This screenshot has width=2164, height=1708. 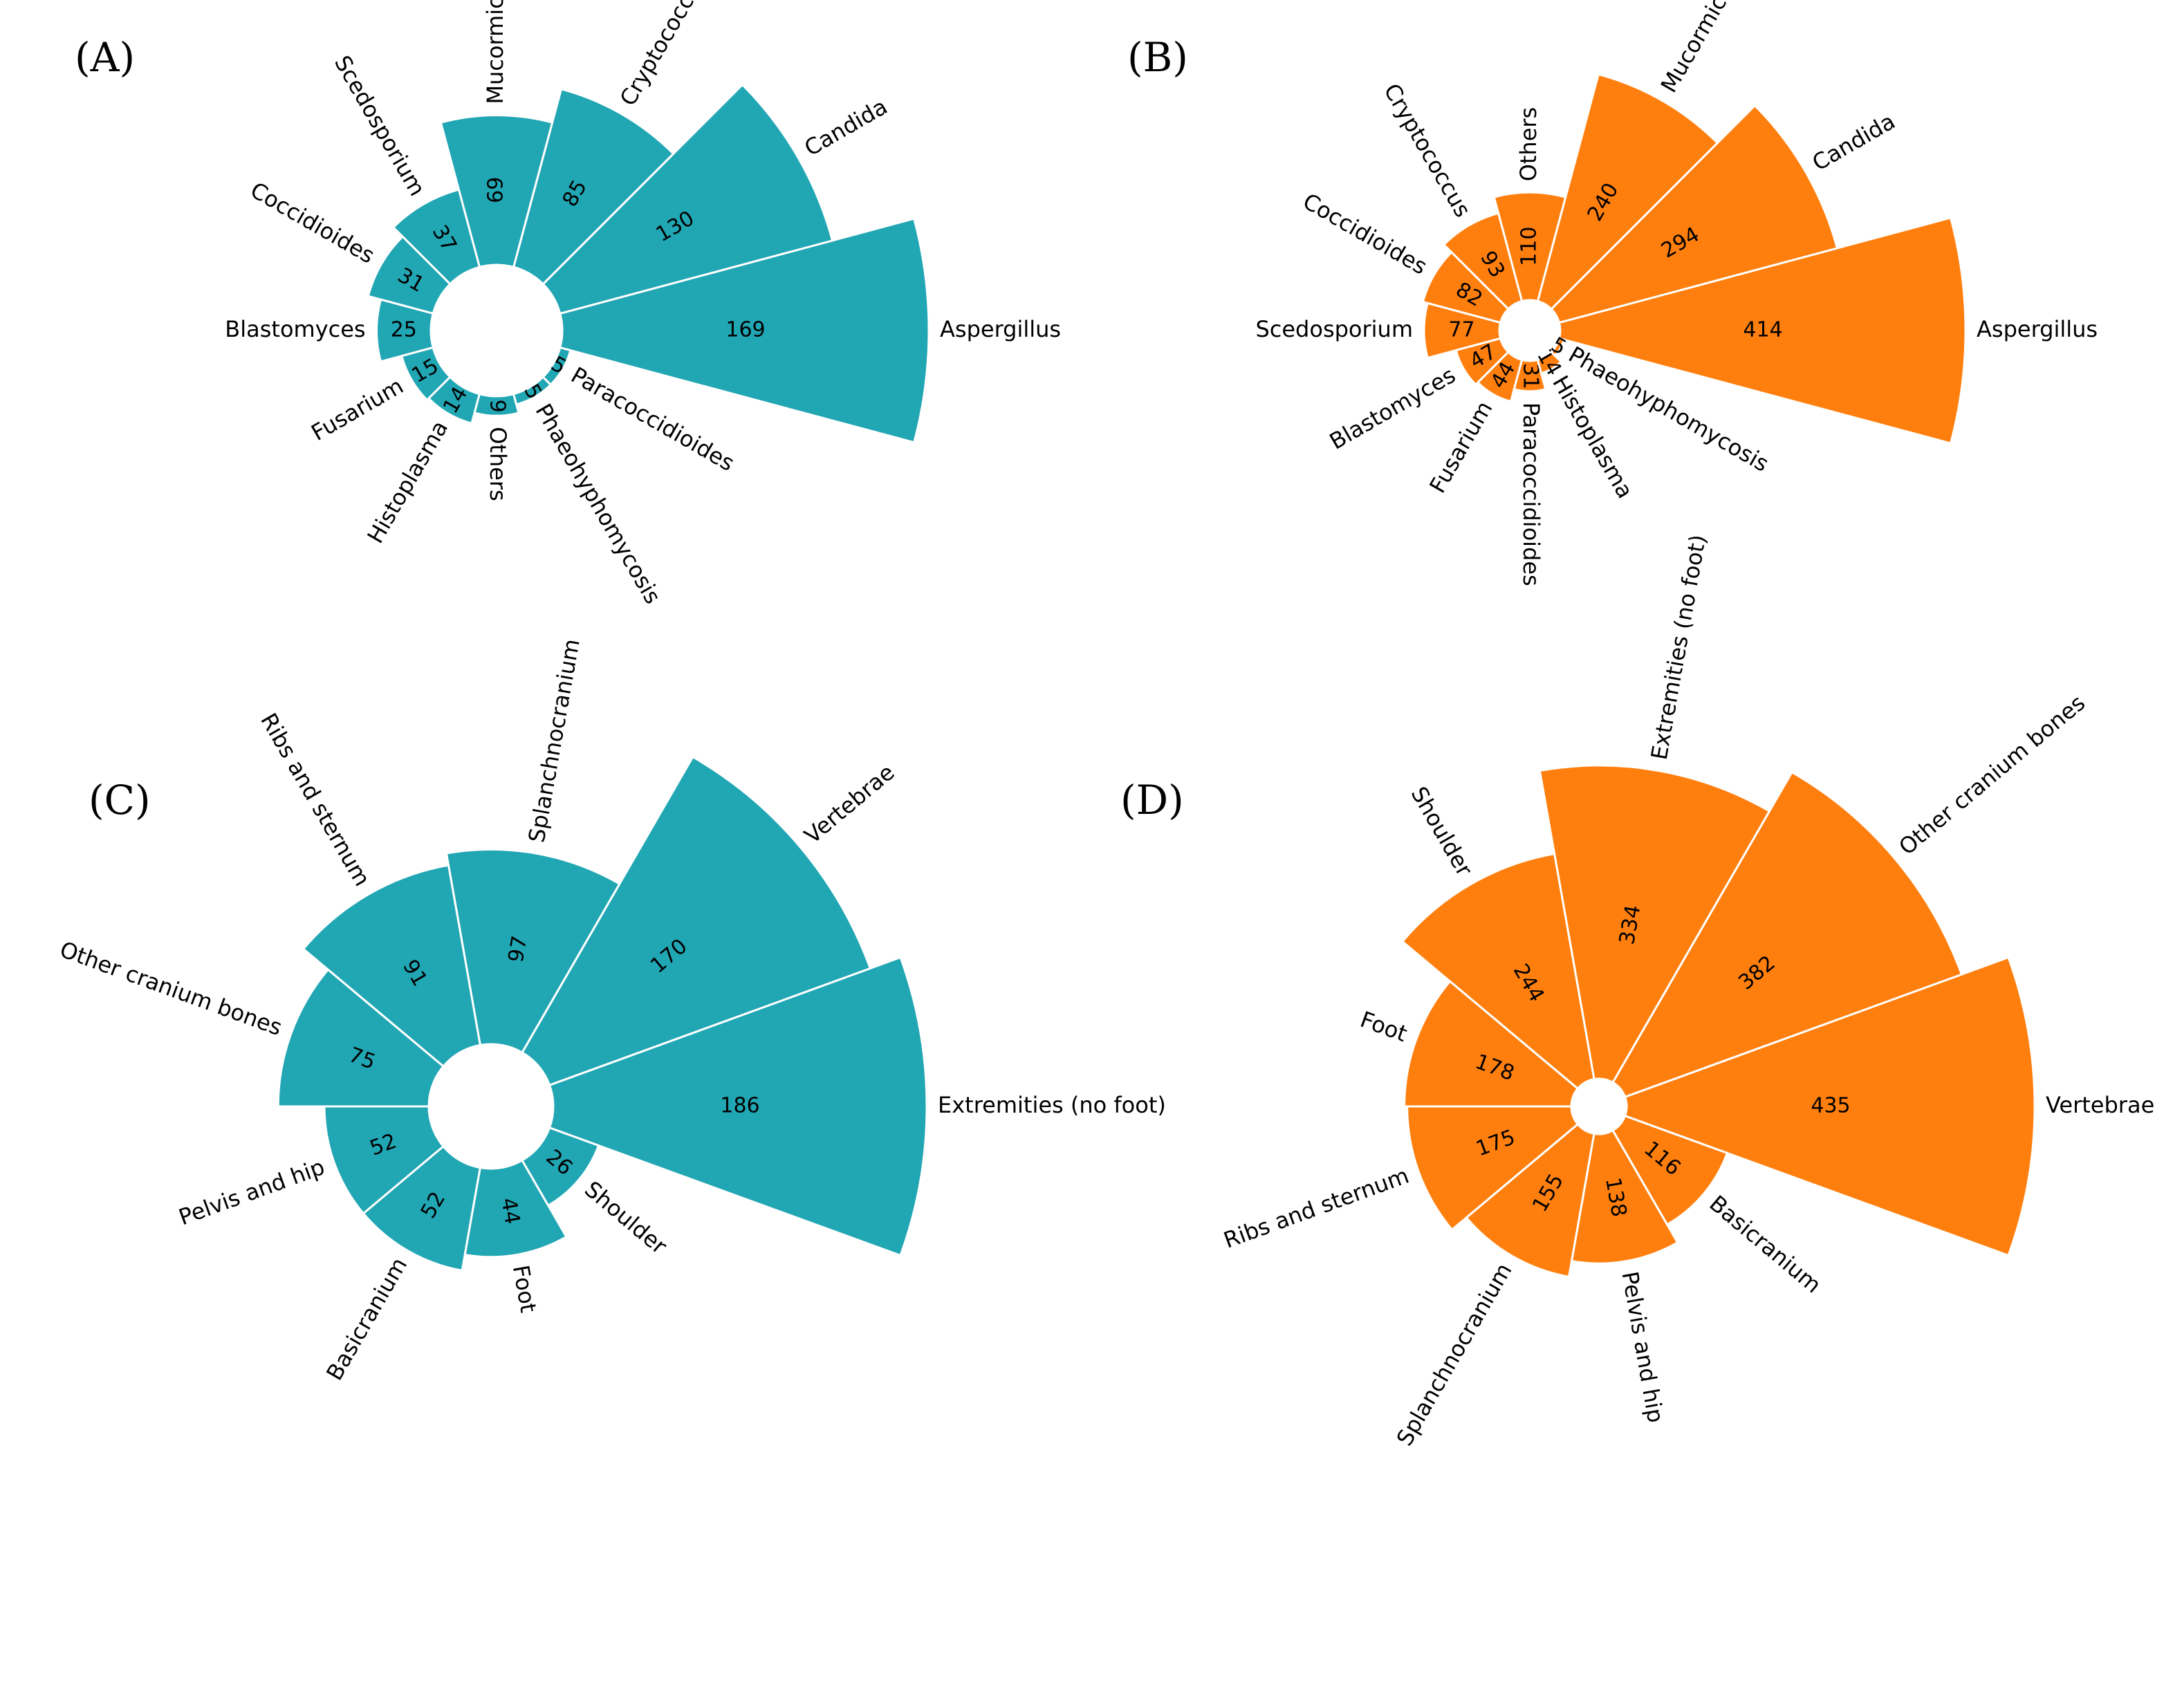 I want to click on value-label: 25, so click(x=404, y=330).